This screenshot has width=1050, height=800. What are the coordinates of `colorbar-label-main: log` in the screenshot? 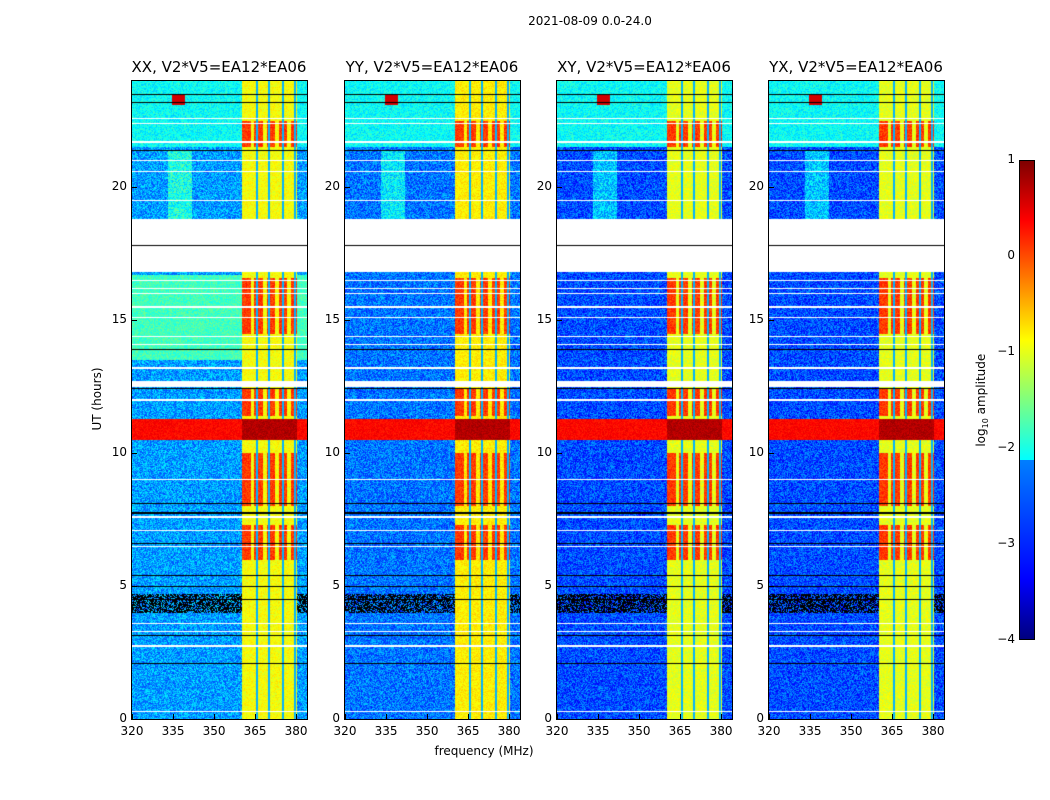 It's located at (980, 437).